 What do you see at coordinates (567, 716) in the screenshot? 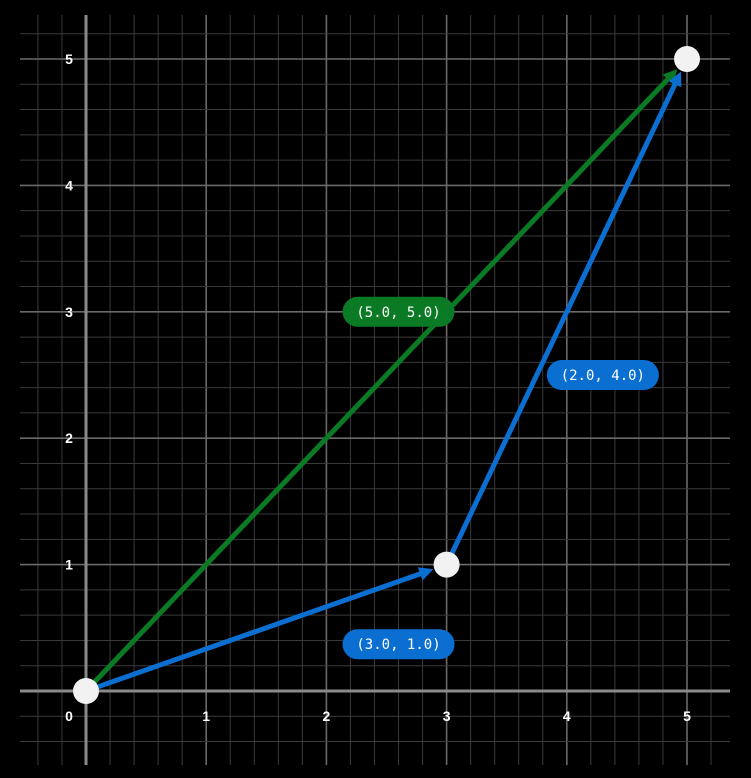
I see `x-tick-label: 4` at bounding box center [567, 716].